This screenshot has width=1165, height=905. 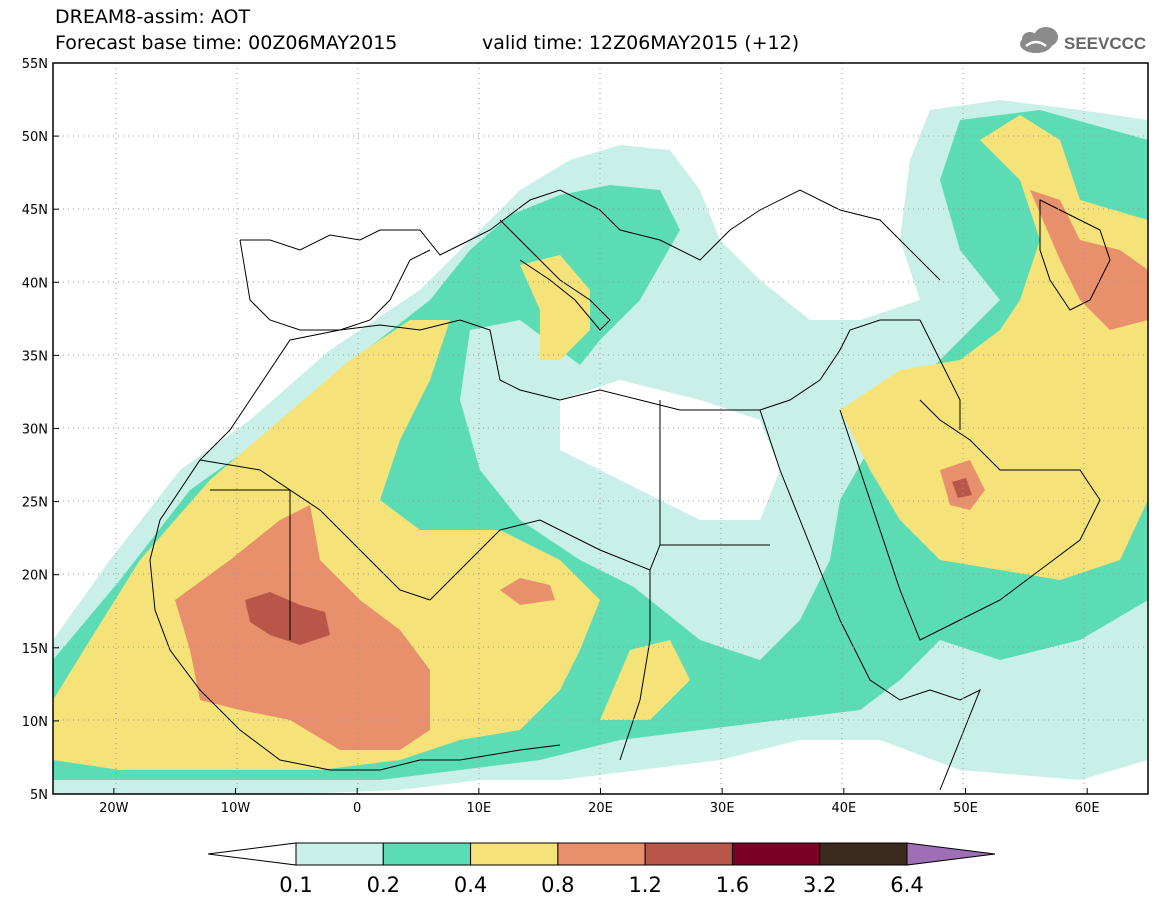 I want to click on border-mauritania, so click(x=250, y=564).